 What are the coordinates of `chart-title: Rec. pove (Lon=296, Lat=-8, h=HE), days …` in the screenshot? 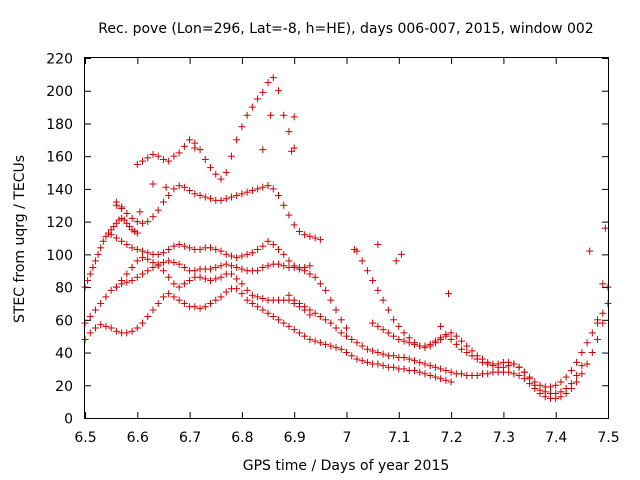 It's located at (345, 29).